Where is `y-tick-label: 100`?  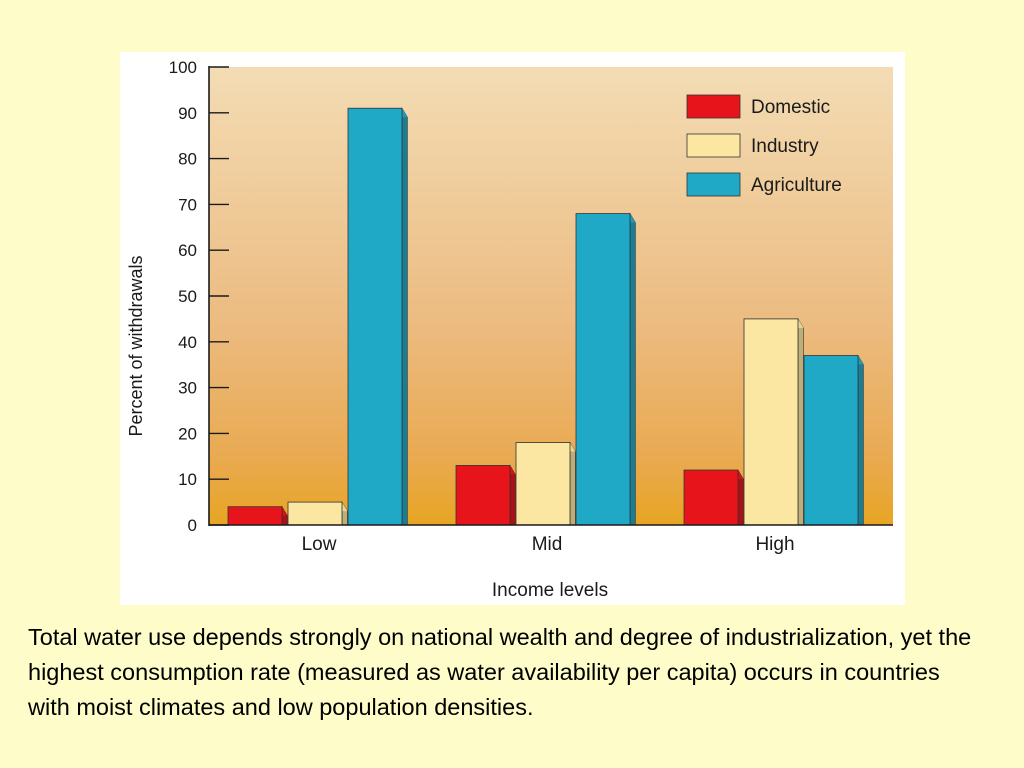
y-tick-label: 100 is located at coordinates (183, 67).